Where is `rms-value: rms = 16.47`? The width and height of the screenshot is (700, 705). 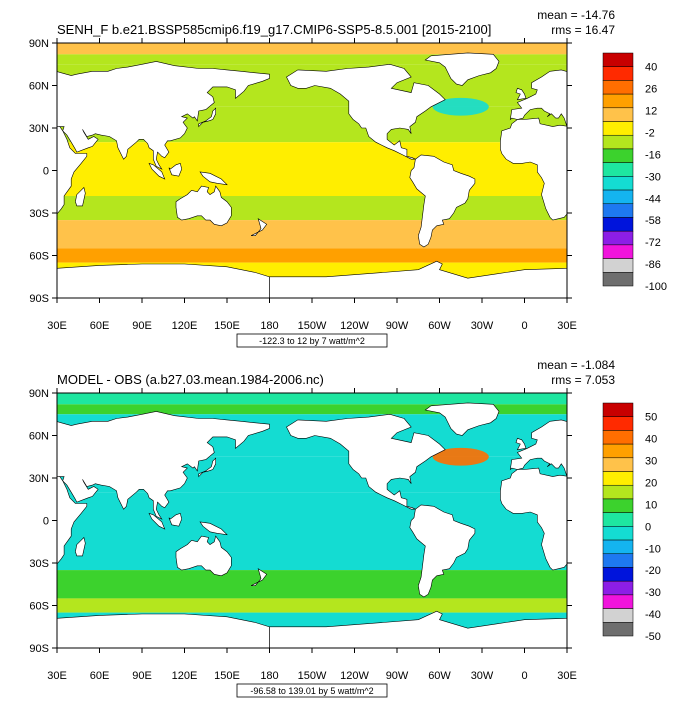 rms-value: rms = 16.47 is located at coordinates (583, 30).